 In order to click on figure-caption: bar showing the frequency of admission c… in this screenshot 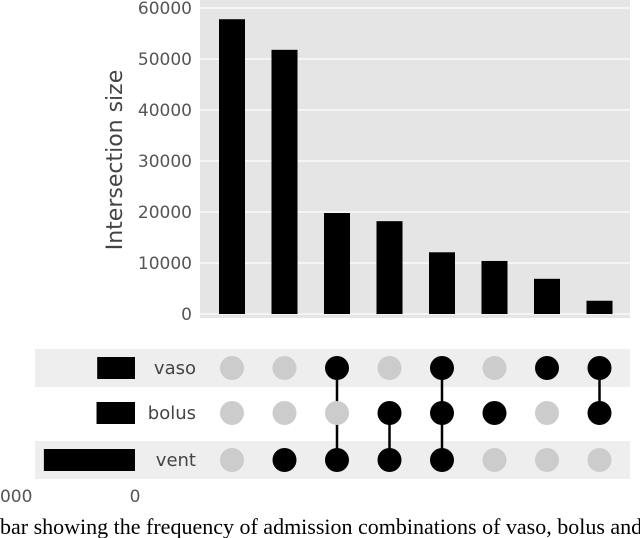, I will do `click(320, 527)`.